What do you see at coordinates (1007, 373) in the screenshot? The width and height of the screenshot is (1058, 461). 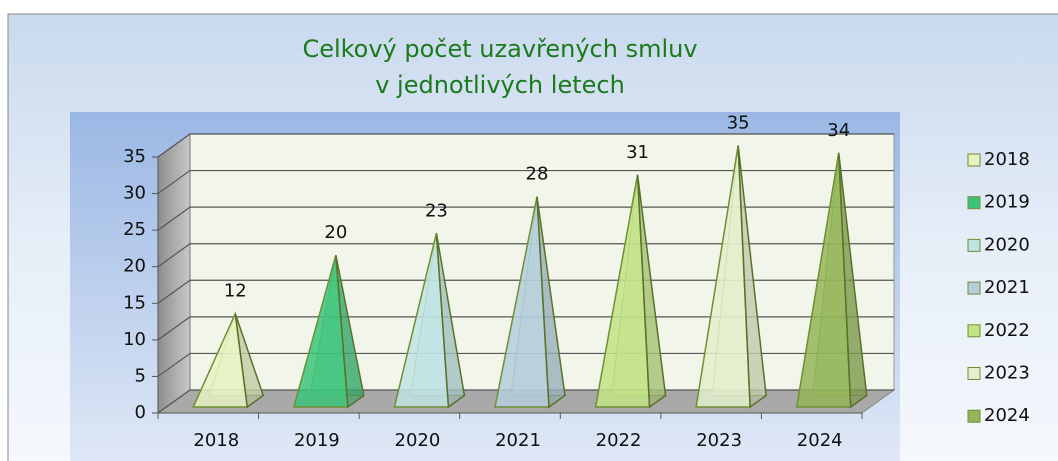 I see `legend-label: 2023` at bounding box center [1007, 373].